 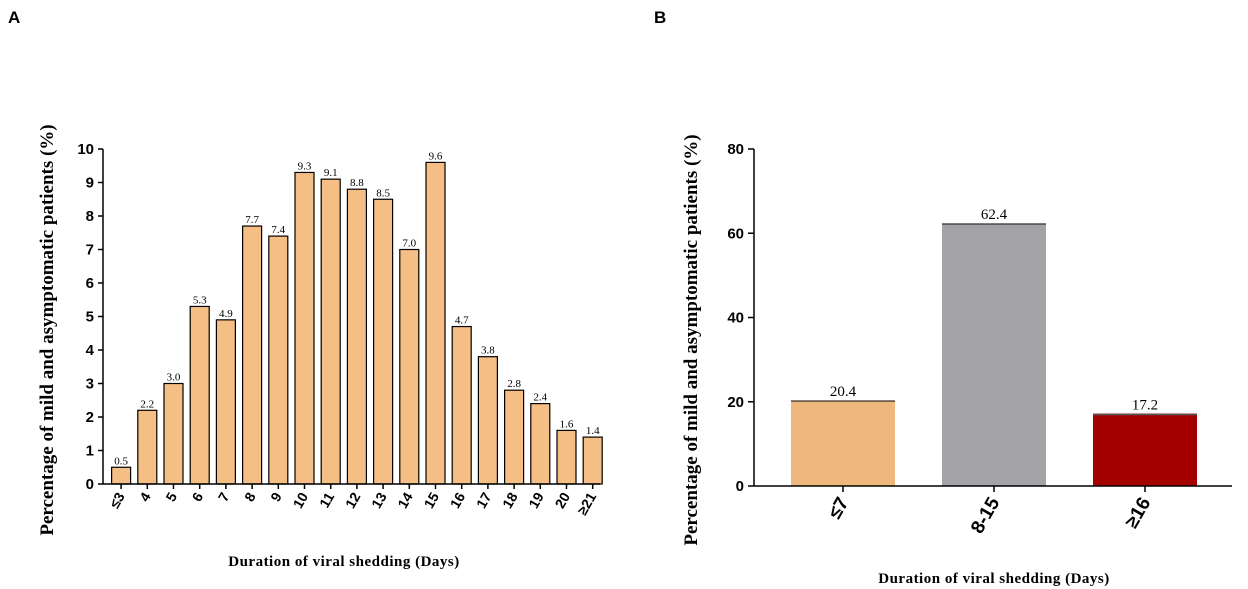 What do you see at coordinates (357, 183) in the screenshot?
I see `data-label: 8.8` at bounding box center [357, 183].